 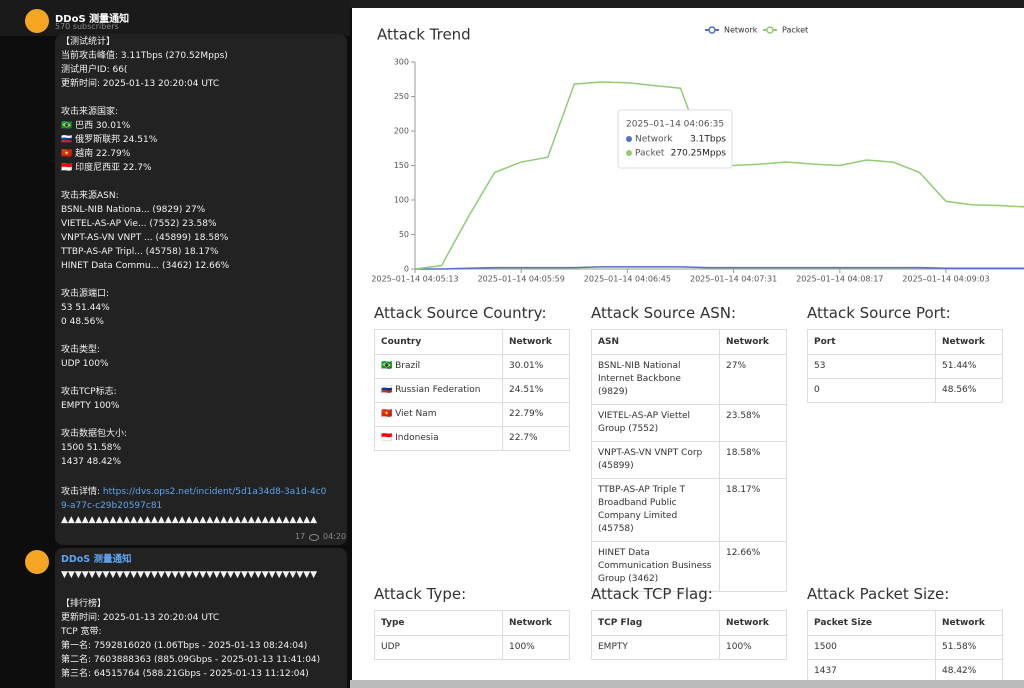 I want to click on arrow-line: ▲▲▲▲▲▲▲▲▲▲▲▲▲▲▲▲▲▲▲▲▲▲▲▲▲▲▲▲▲▲▲▲▲▲▲▲▲, so click(x=189, y=520).